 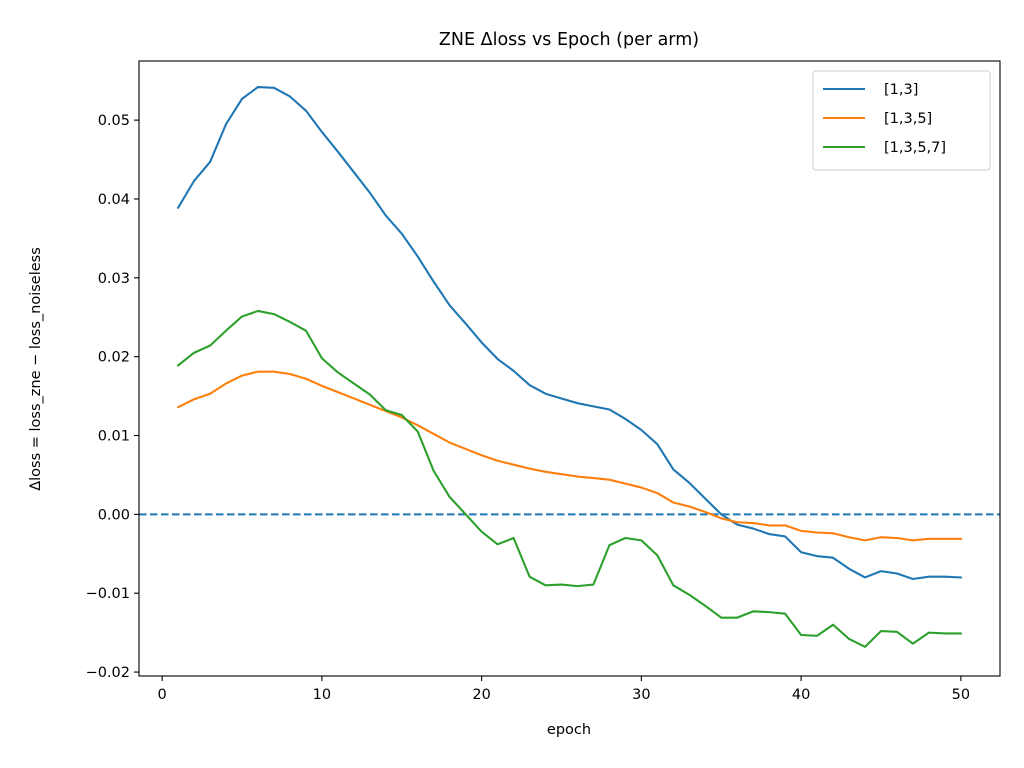 I want to click on legend-box, so click(x=901, y=120).